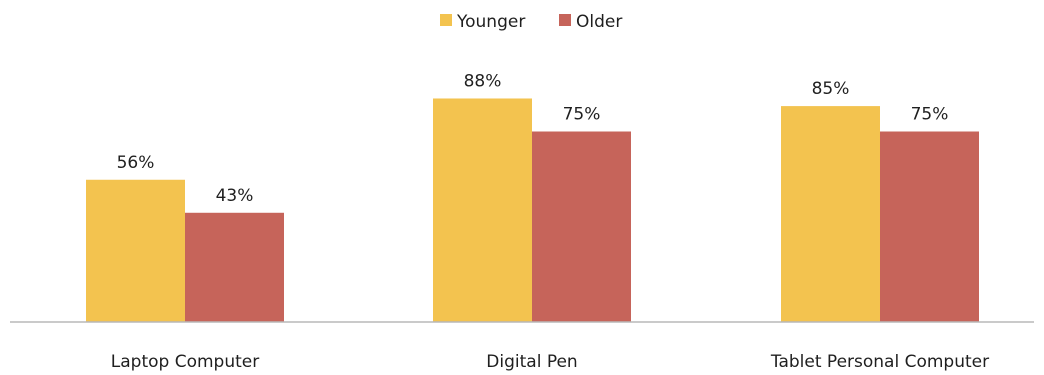  What do you see at coordinates (185, 362) in the screenshot?
I see `x-tick-label: Laptop Computer` at bounding box center [185, 362].